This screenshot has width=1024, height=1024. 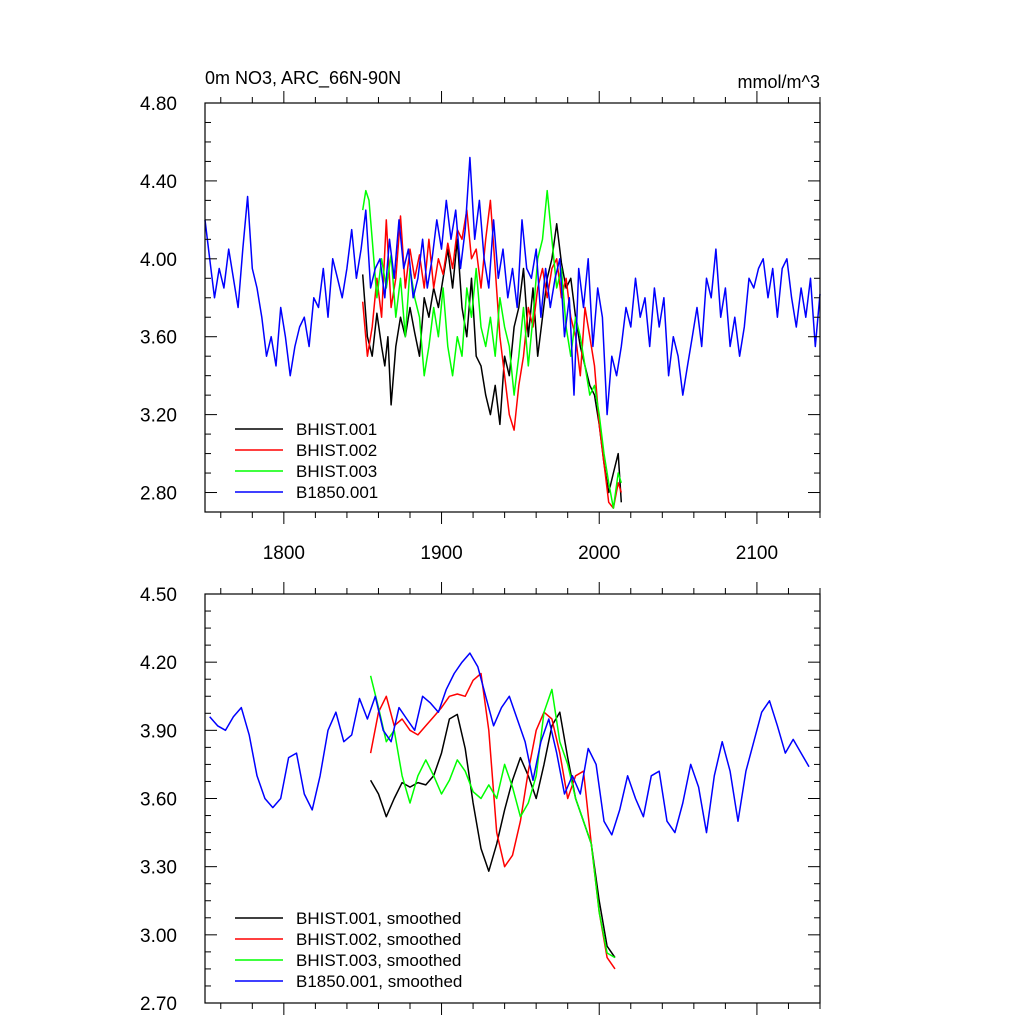 I want to click on bottom-ytick-label: 4.20, so click(x=158, y=663).